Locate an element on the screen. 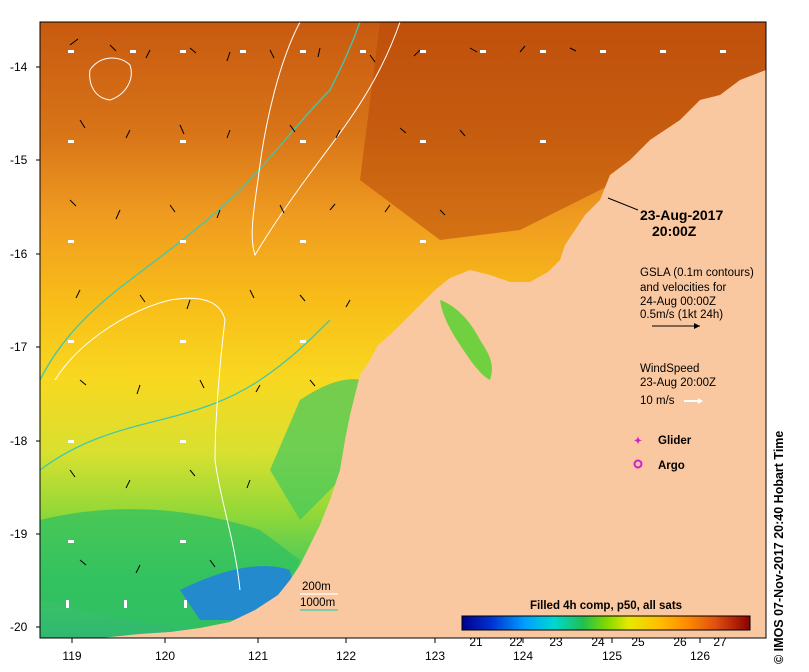 Image resolution: width=809 pixels, height=672 pixels. lat-tick-label: -20 is located at coordinates (19, 627).